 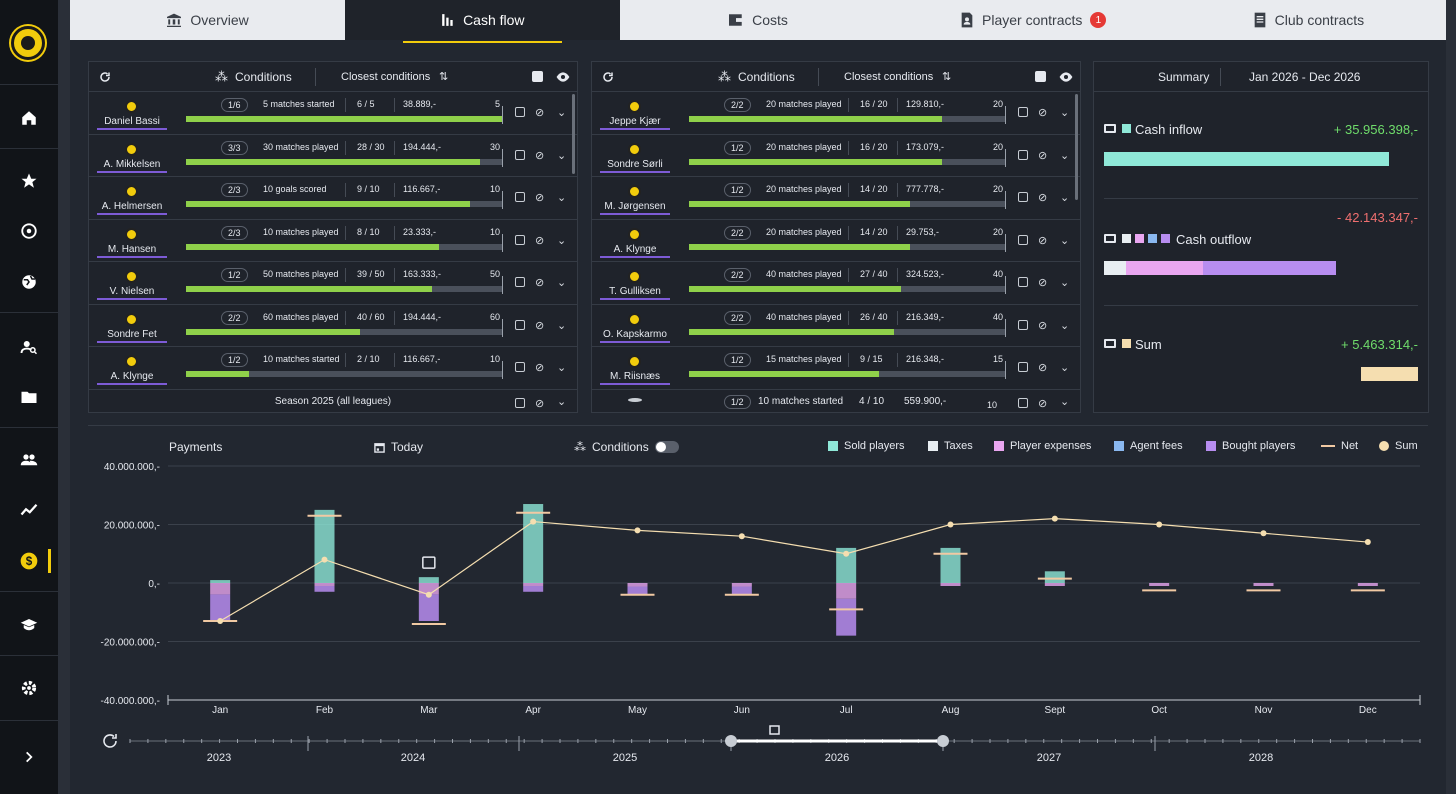 What do you see at coordinates (1042, 446) in the screenshot?
I see `legend-item: Player expenses` at bounding box center [1042, 446].